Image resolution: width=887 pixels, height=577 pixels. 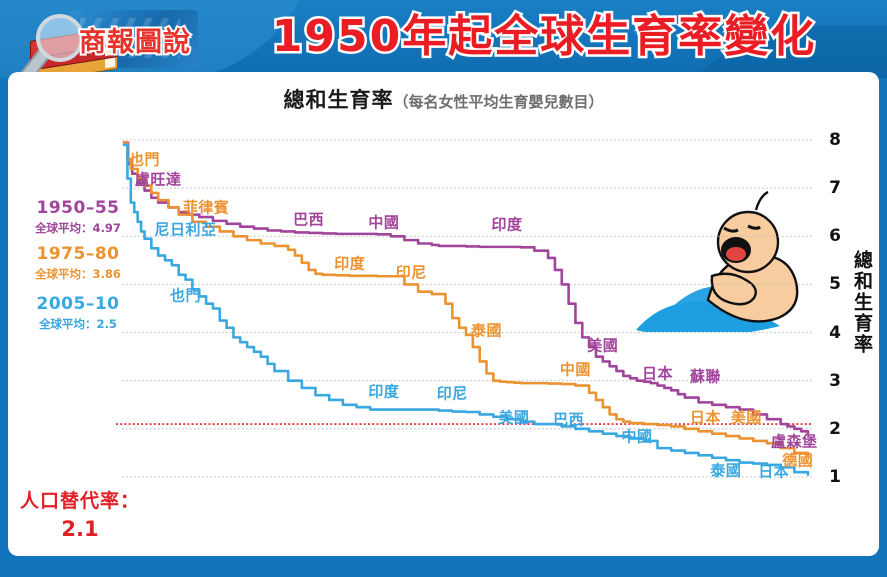 I want to click on chart-title-sub: （每名女性平均生育嬰兒數目）, so click(x=498, y=102).